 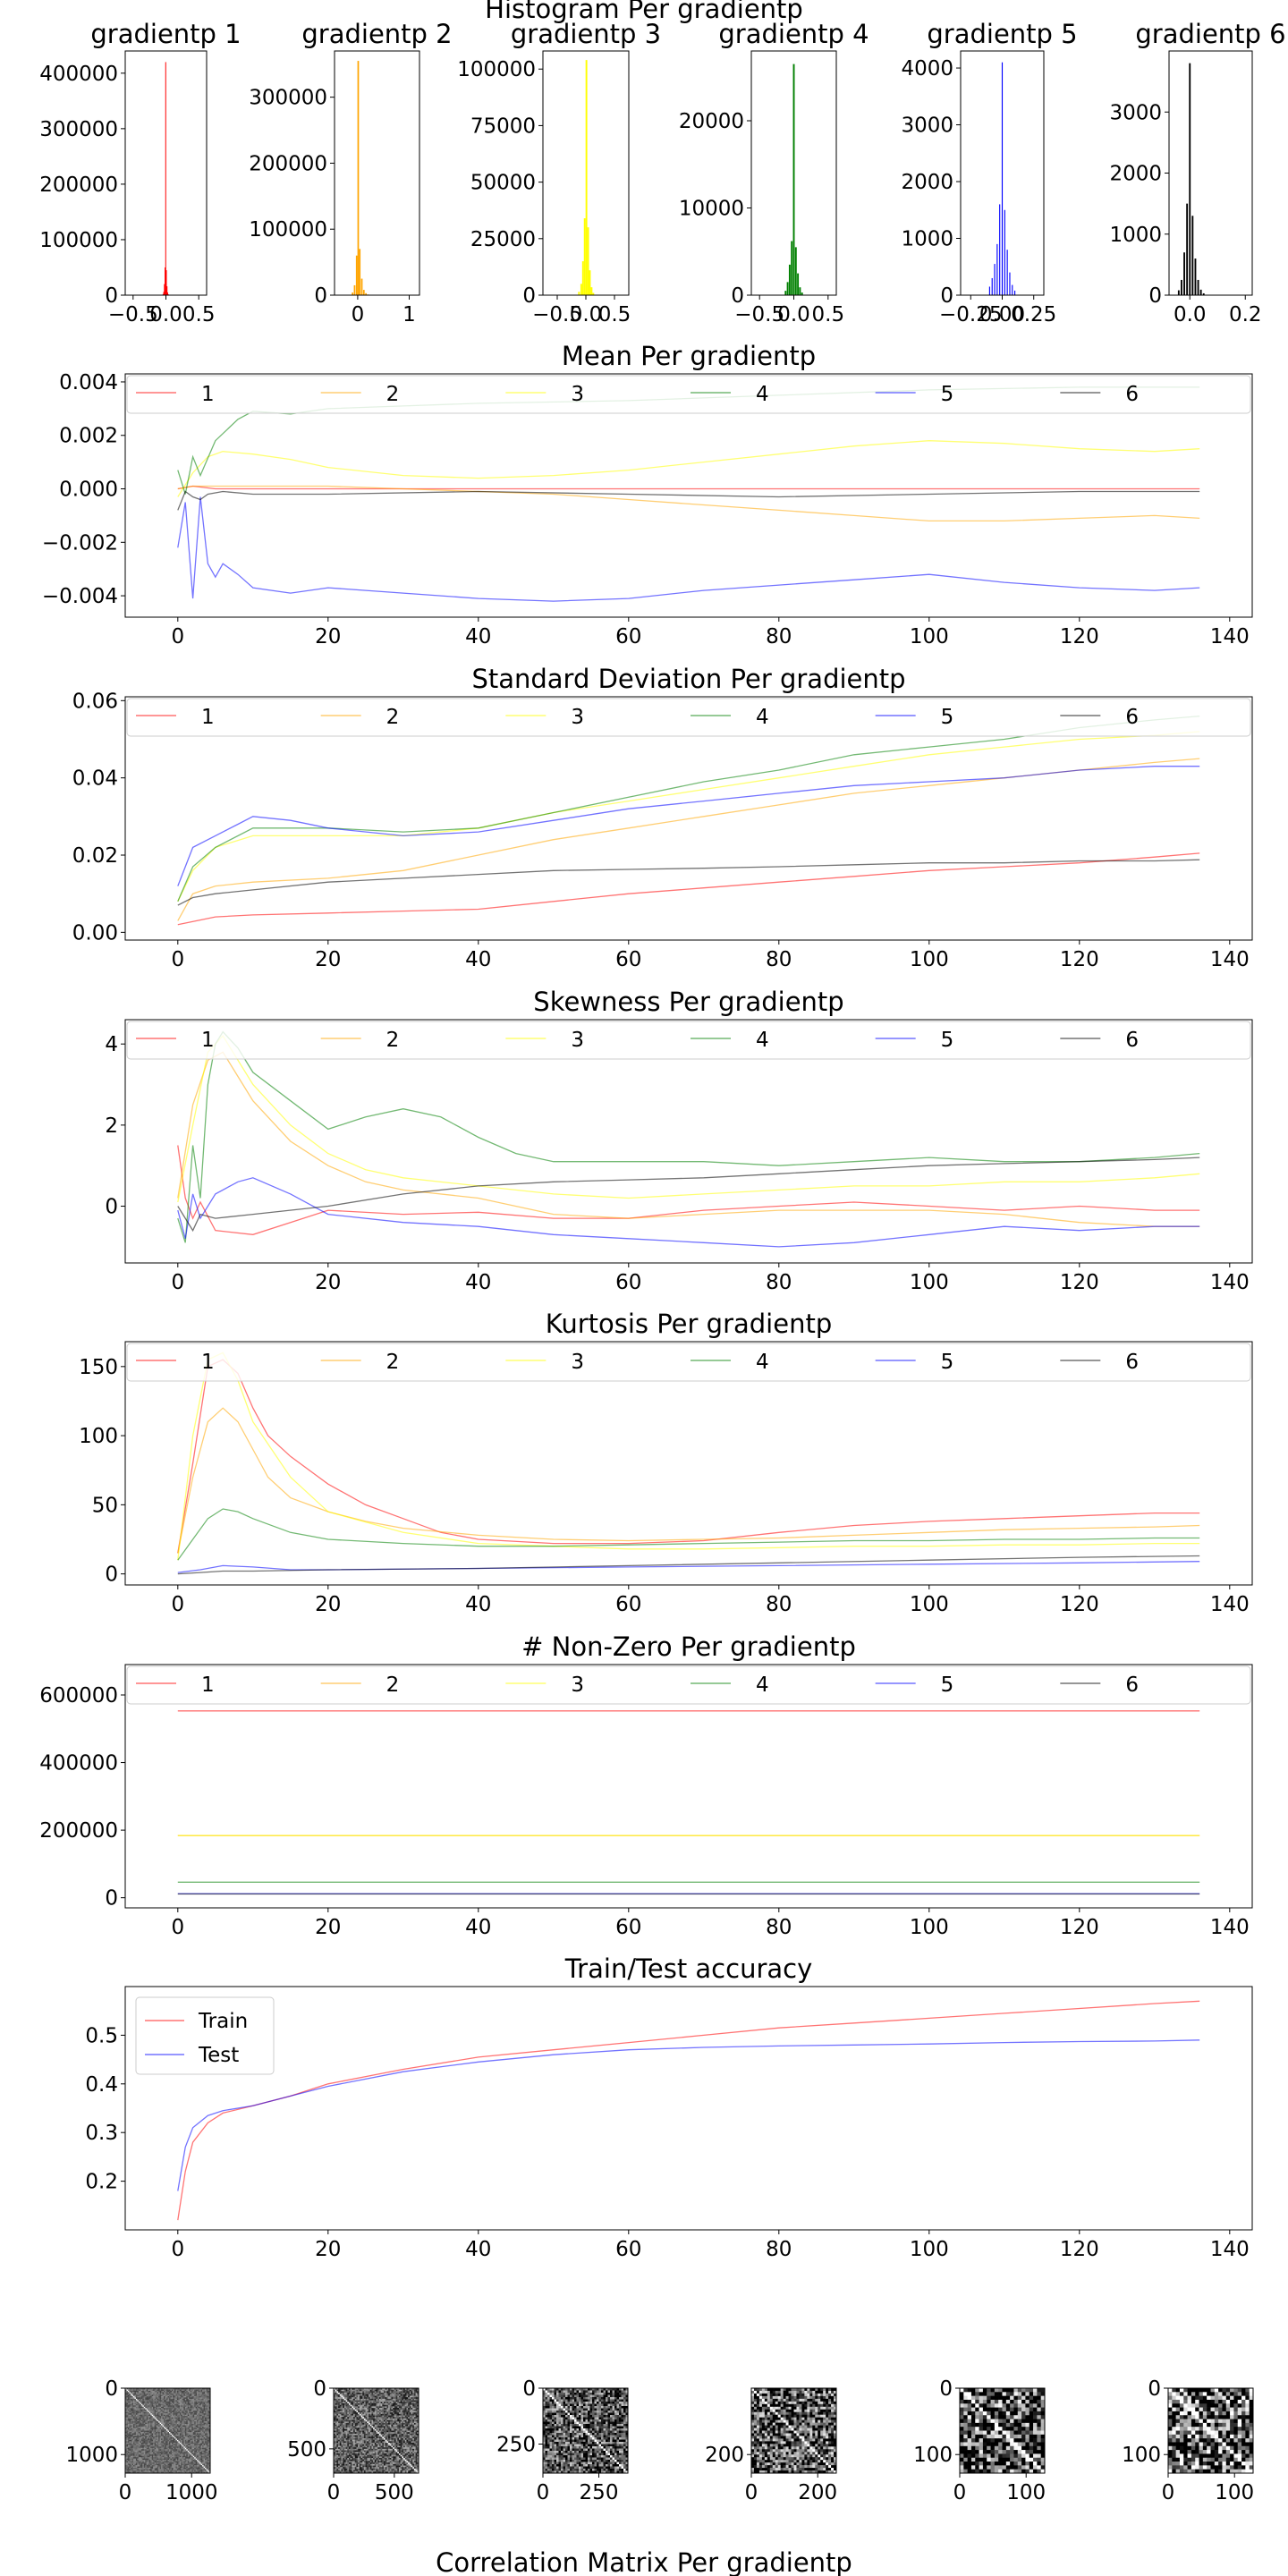 What do you see at coordinates (1135, 235) in the screenshot?
I see `y-tick-label: 1000` at bounding box center [1135, 235].